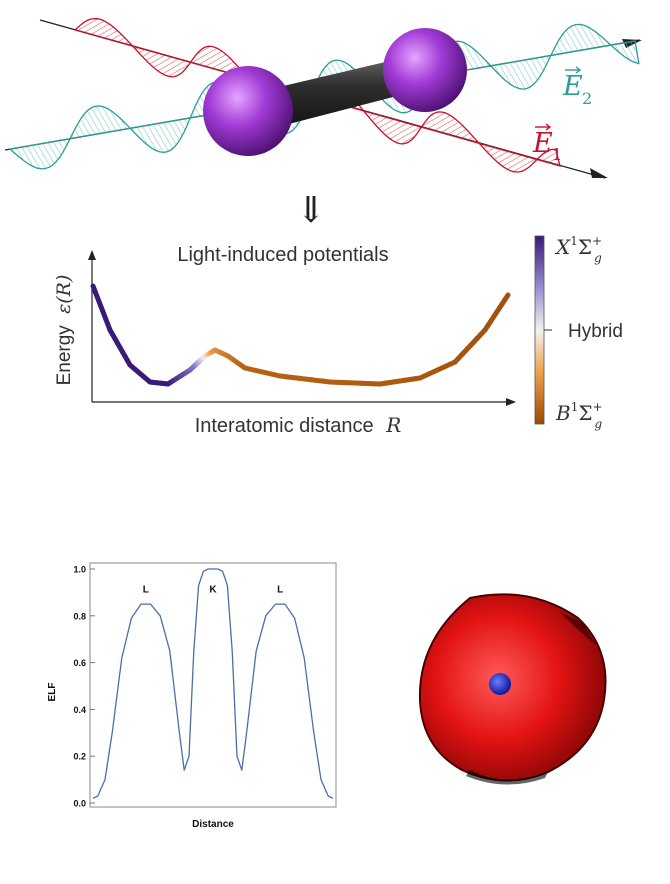 This screenshot has width=670, height=884. I want to click on implies-arrow-icon: ⇓, so click(311, 210).